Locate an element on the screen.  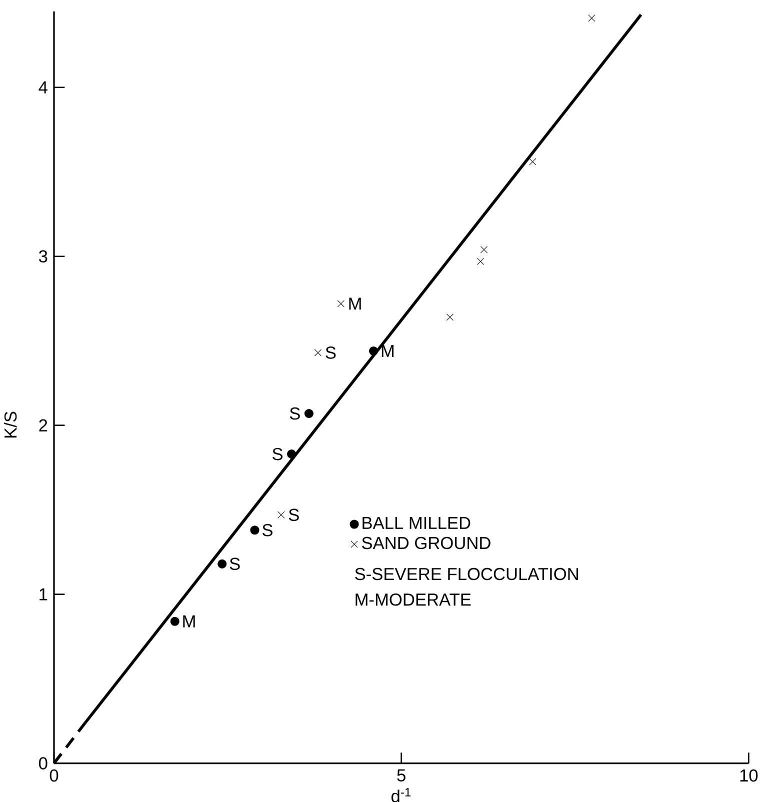
x-tick-label: 10 is located at coordinates (749, 775).